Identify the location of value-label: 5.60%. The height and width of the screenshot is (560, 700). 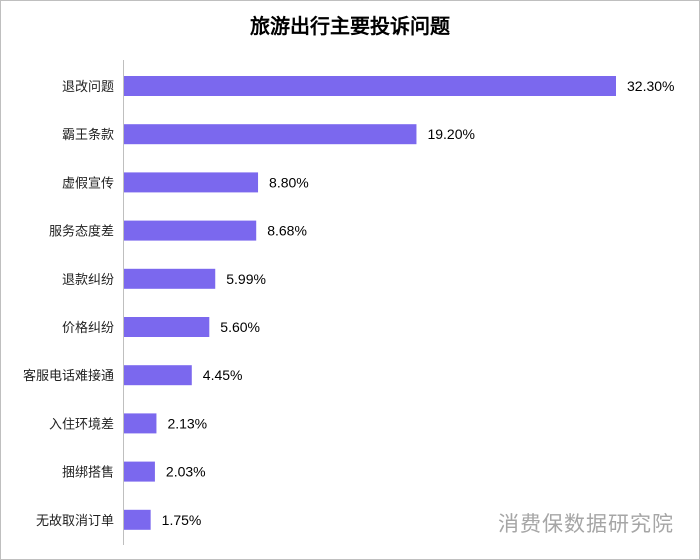
(240, 327).